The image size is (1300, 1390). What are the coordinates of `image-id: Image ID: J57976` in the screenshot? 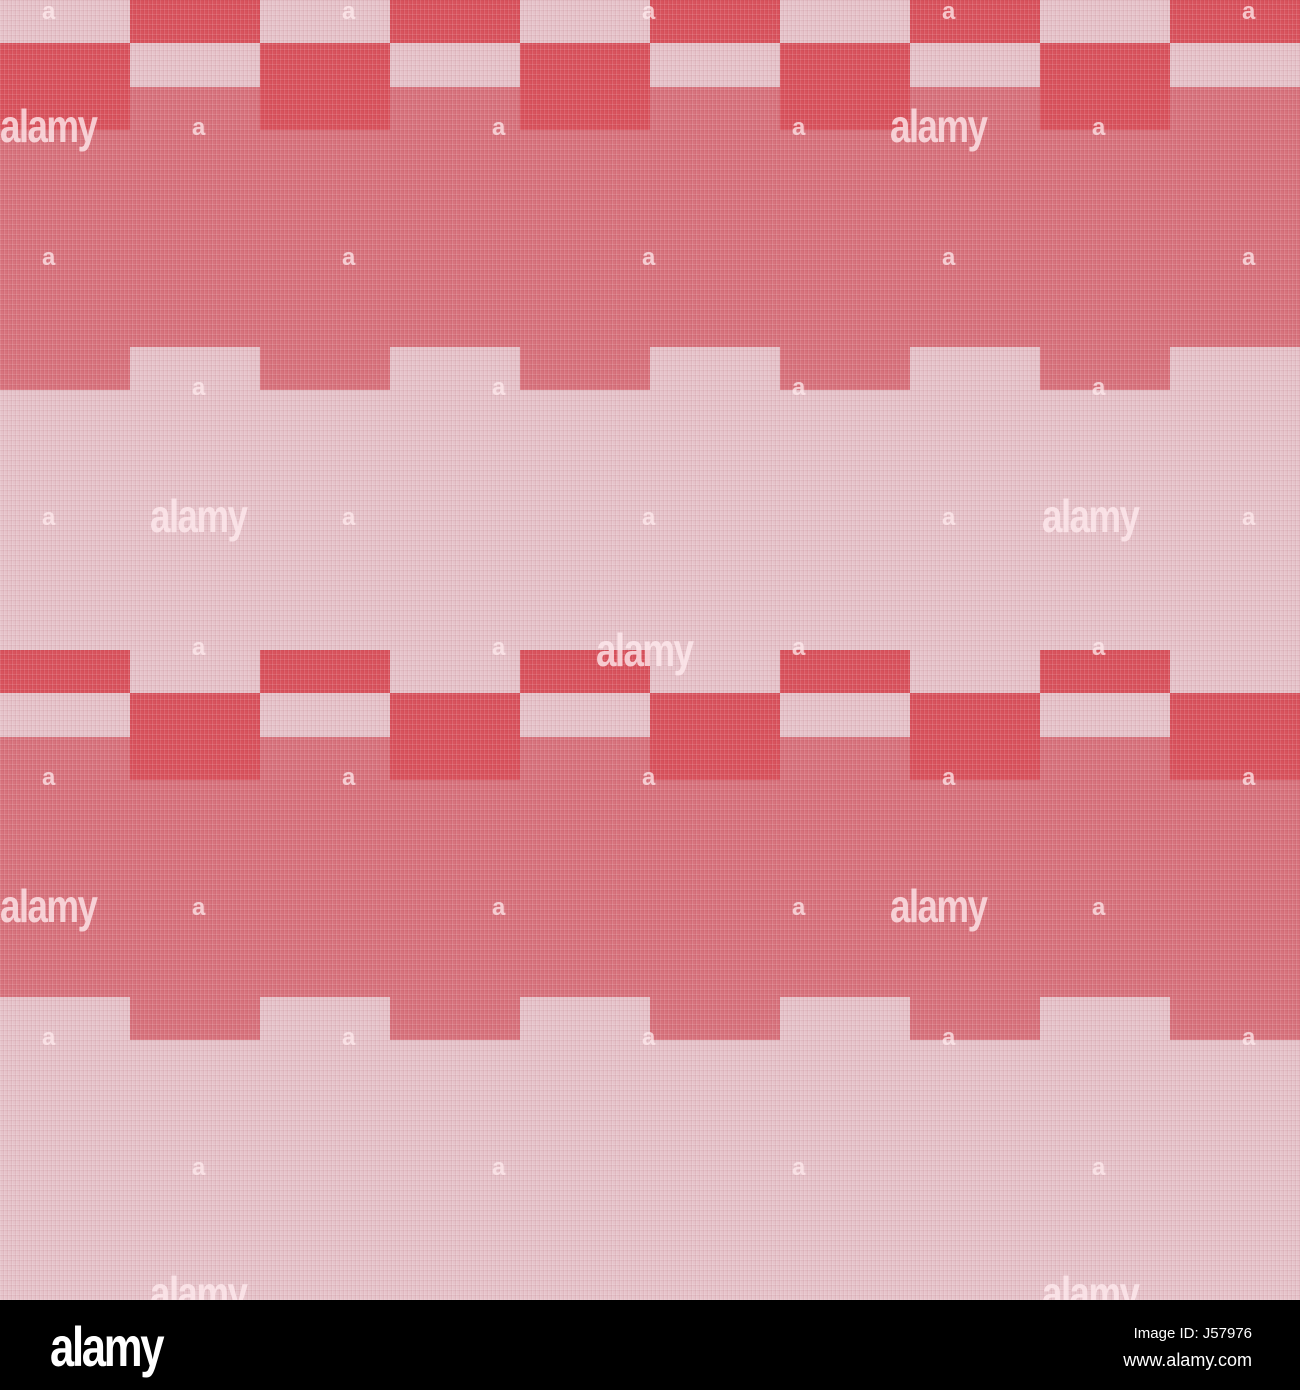 It's located at (1192, 1333).